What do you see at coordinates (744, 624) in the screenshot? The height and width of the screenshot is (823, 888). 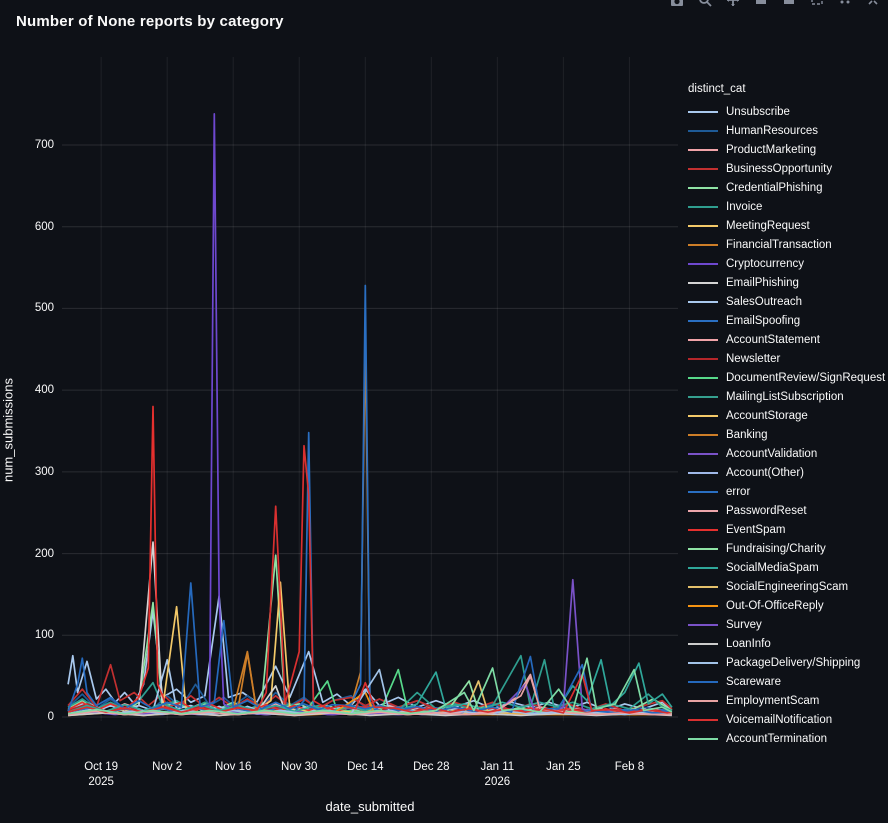 I see `legend-label: Survey` at bounding box center [744, 624].